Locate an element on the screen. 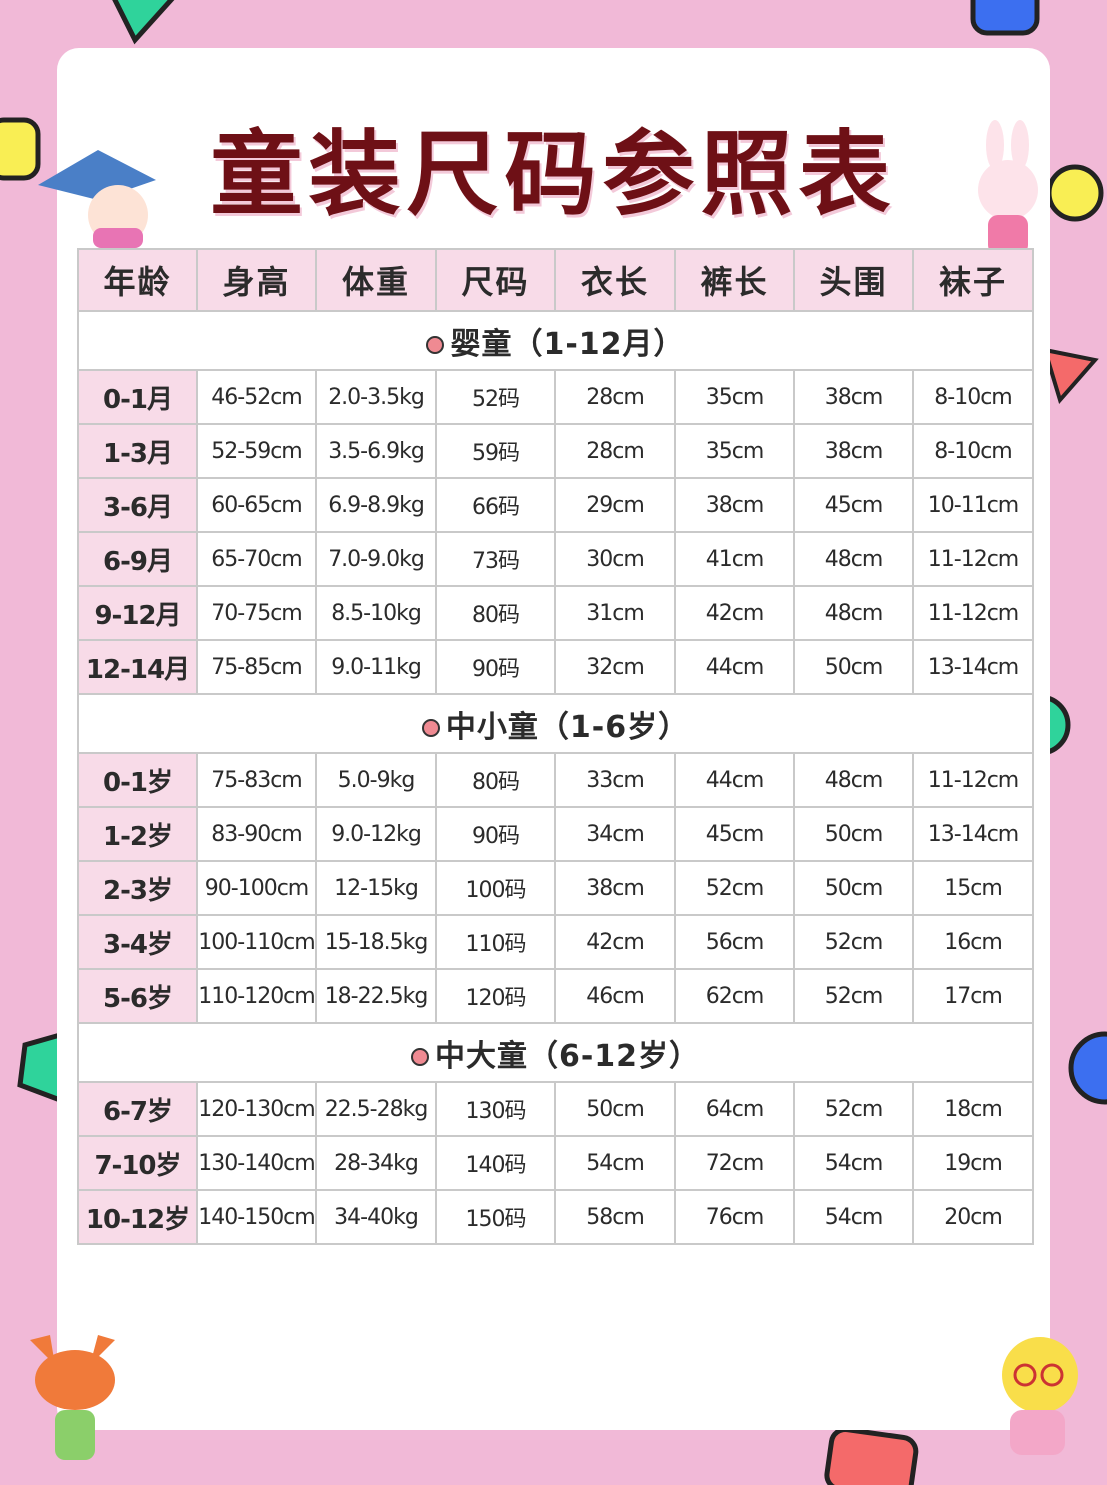  age-cell: 9-12月 is located at coordinates (137, 613).